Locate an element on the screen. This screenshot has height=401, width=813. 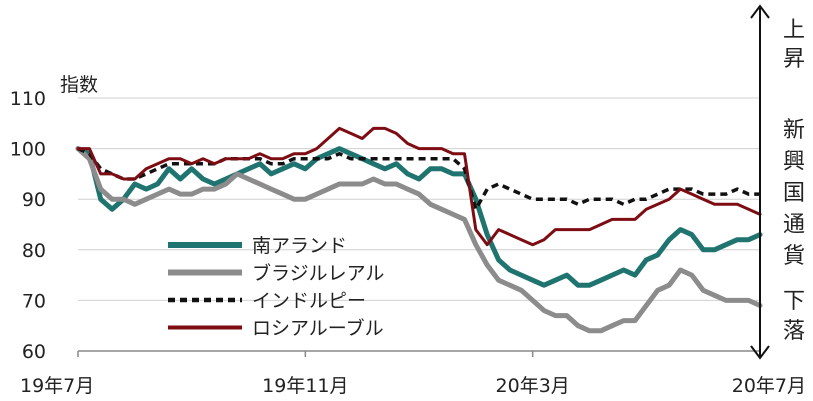
side-label-middle-char: 新 is located at coordinates (794, 130).